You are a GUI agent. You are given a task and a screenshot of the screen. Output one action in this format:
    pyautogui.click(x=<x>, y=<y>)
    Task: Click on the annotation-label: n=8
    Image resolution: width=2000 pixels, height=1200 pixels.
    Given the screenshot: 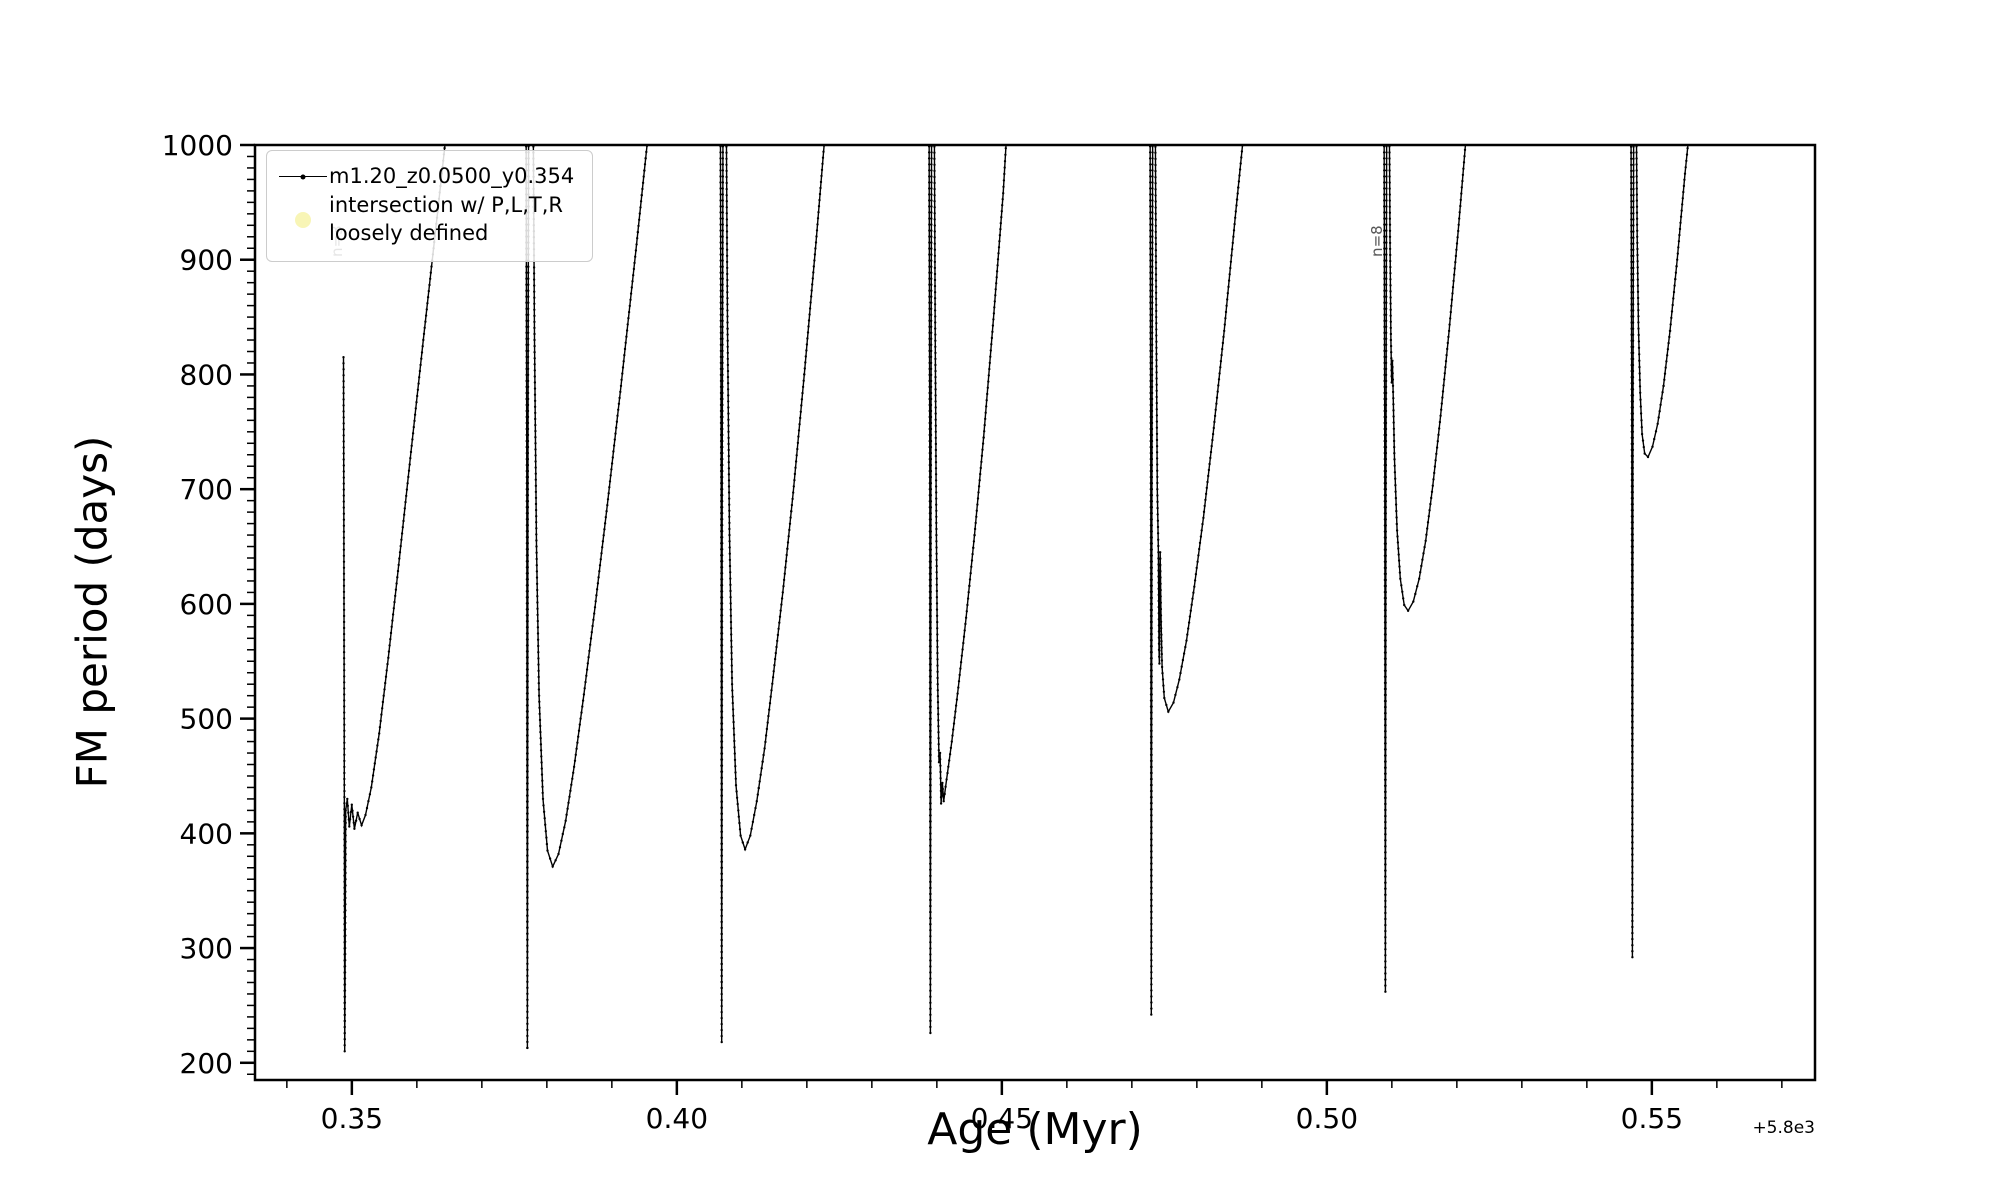 What is the action you would take?
    pyautogui.click(x=1377, y=241)
    